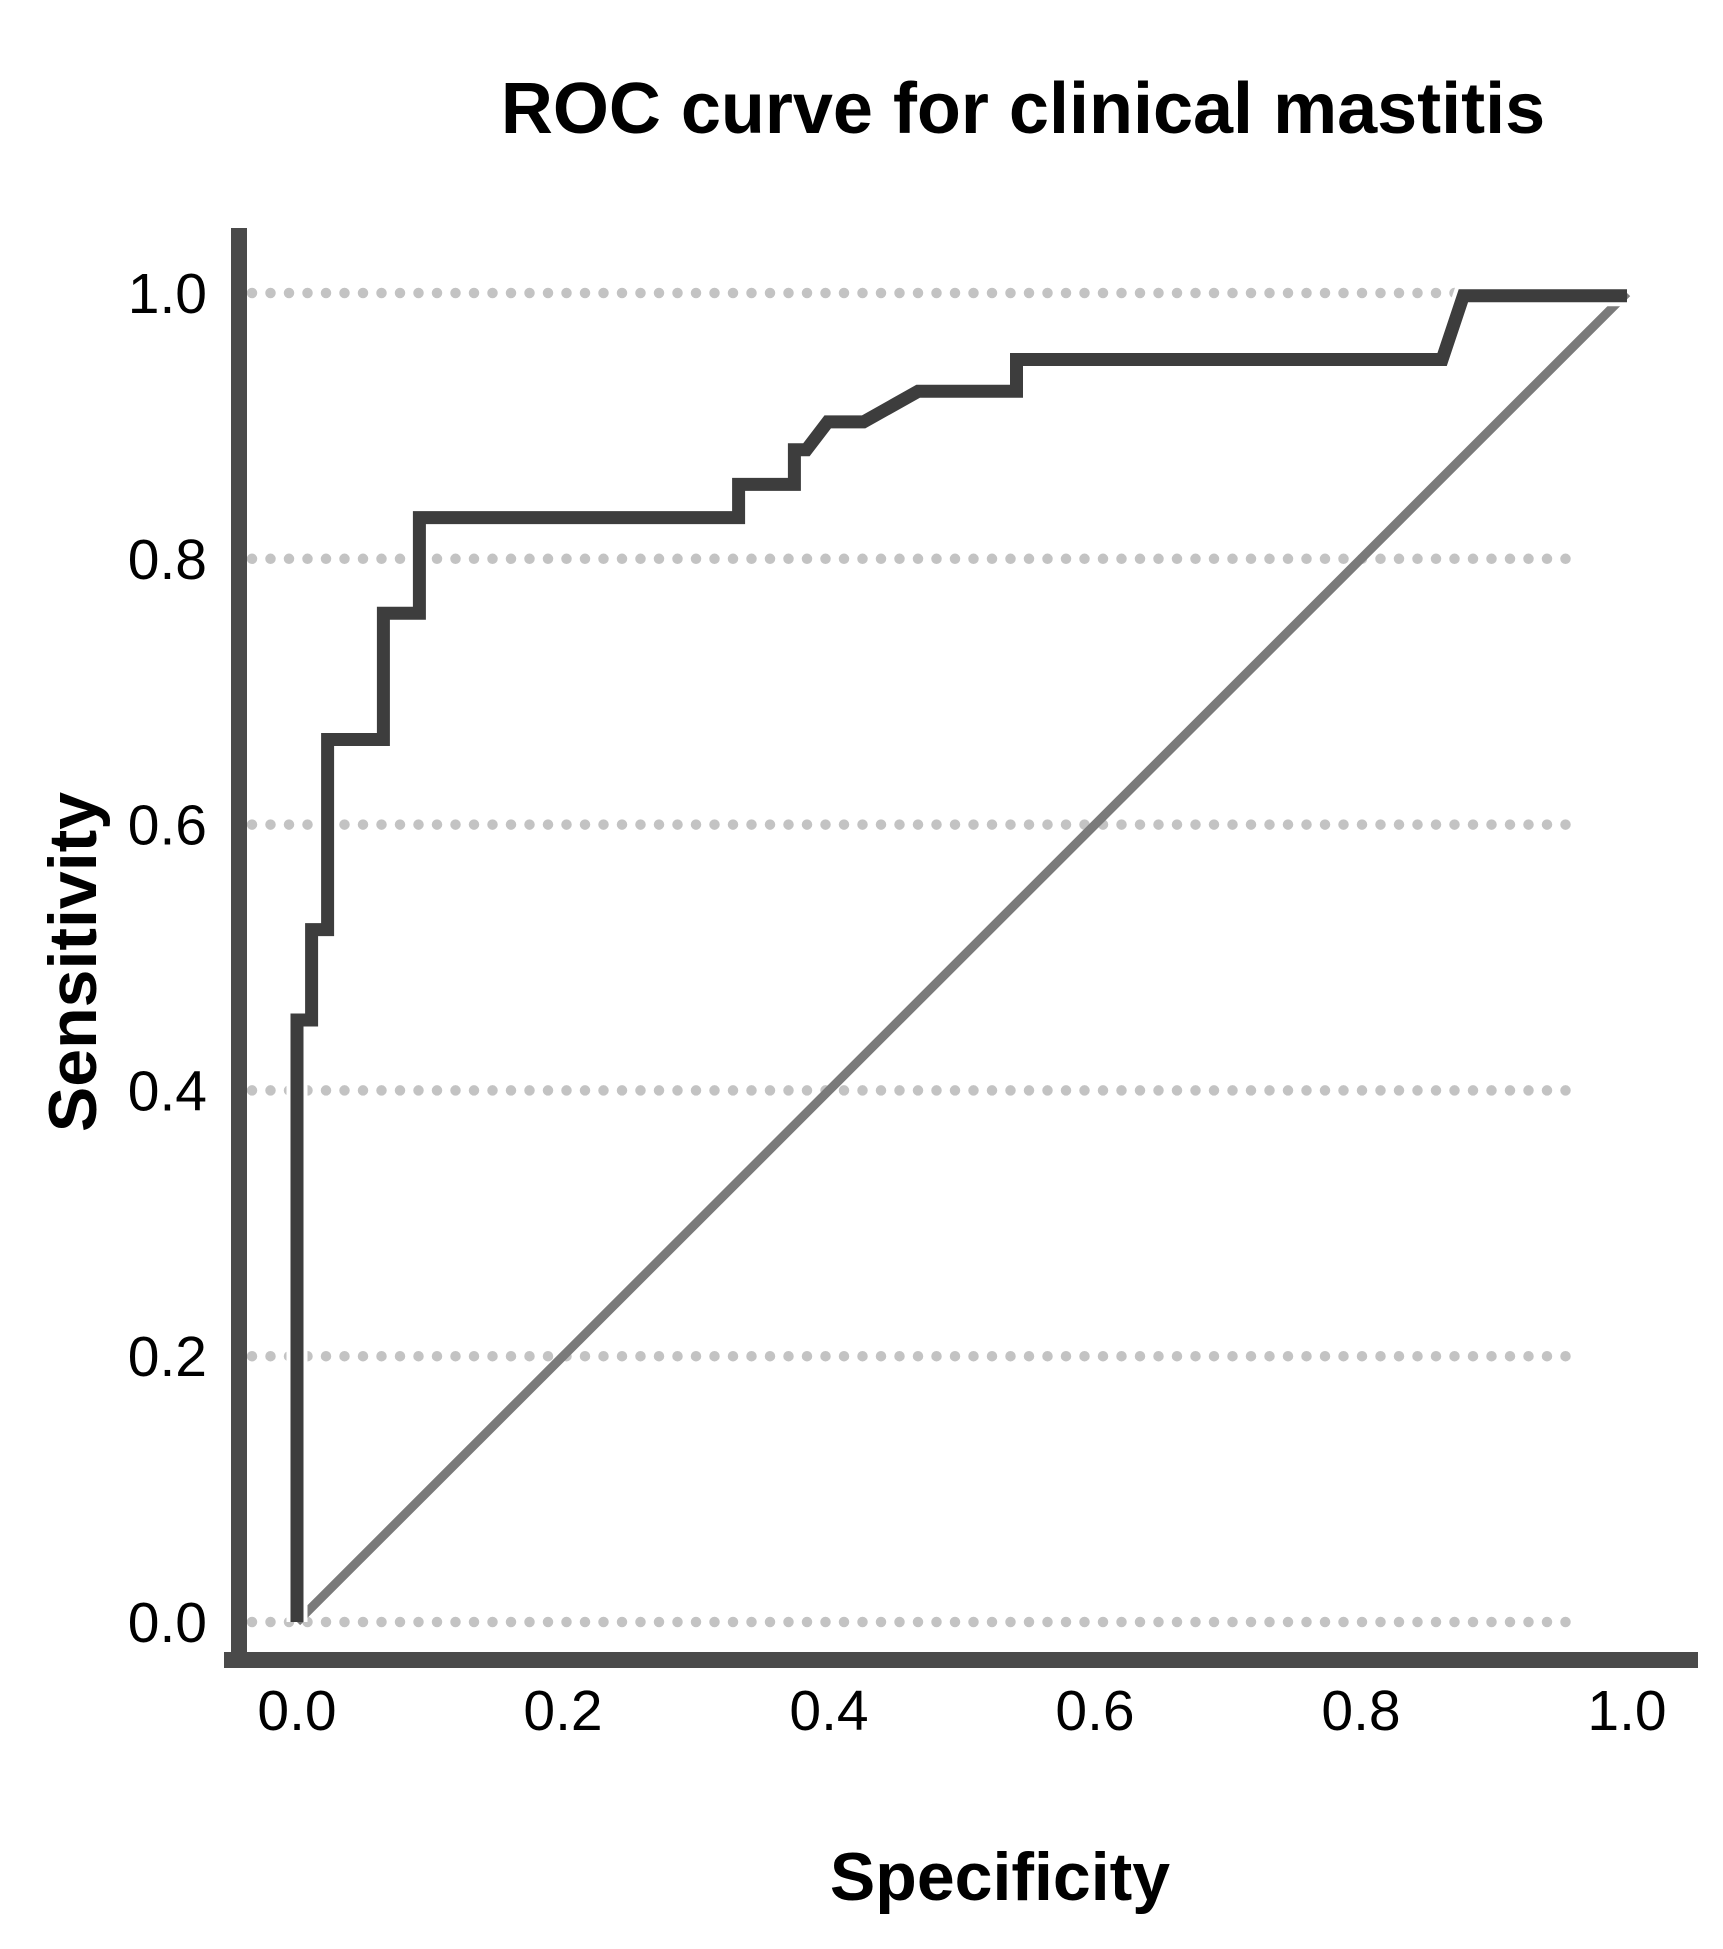  What do you see at coordinates (167, 1623) in the screenshot?
I see `y-tick-label-0.0: 0.0` at bounding box center [167, 1623].